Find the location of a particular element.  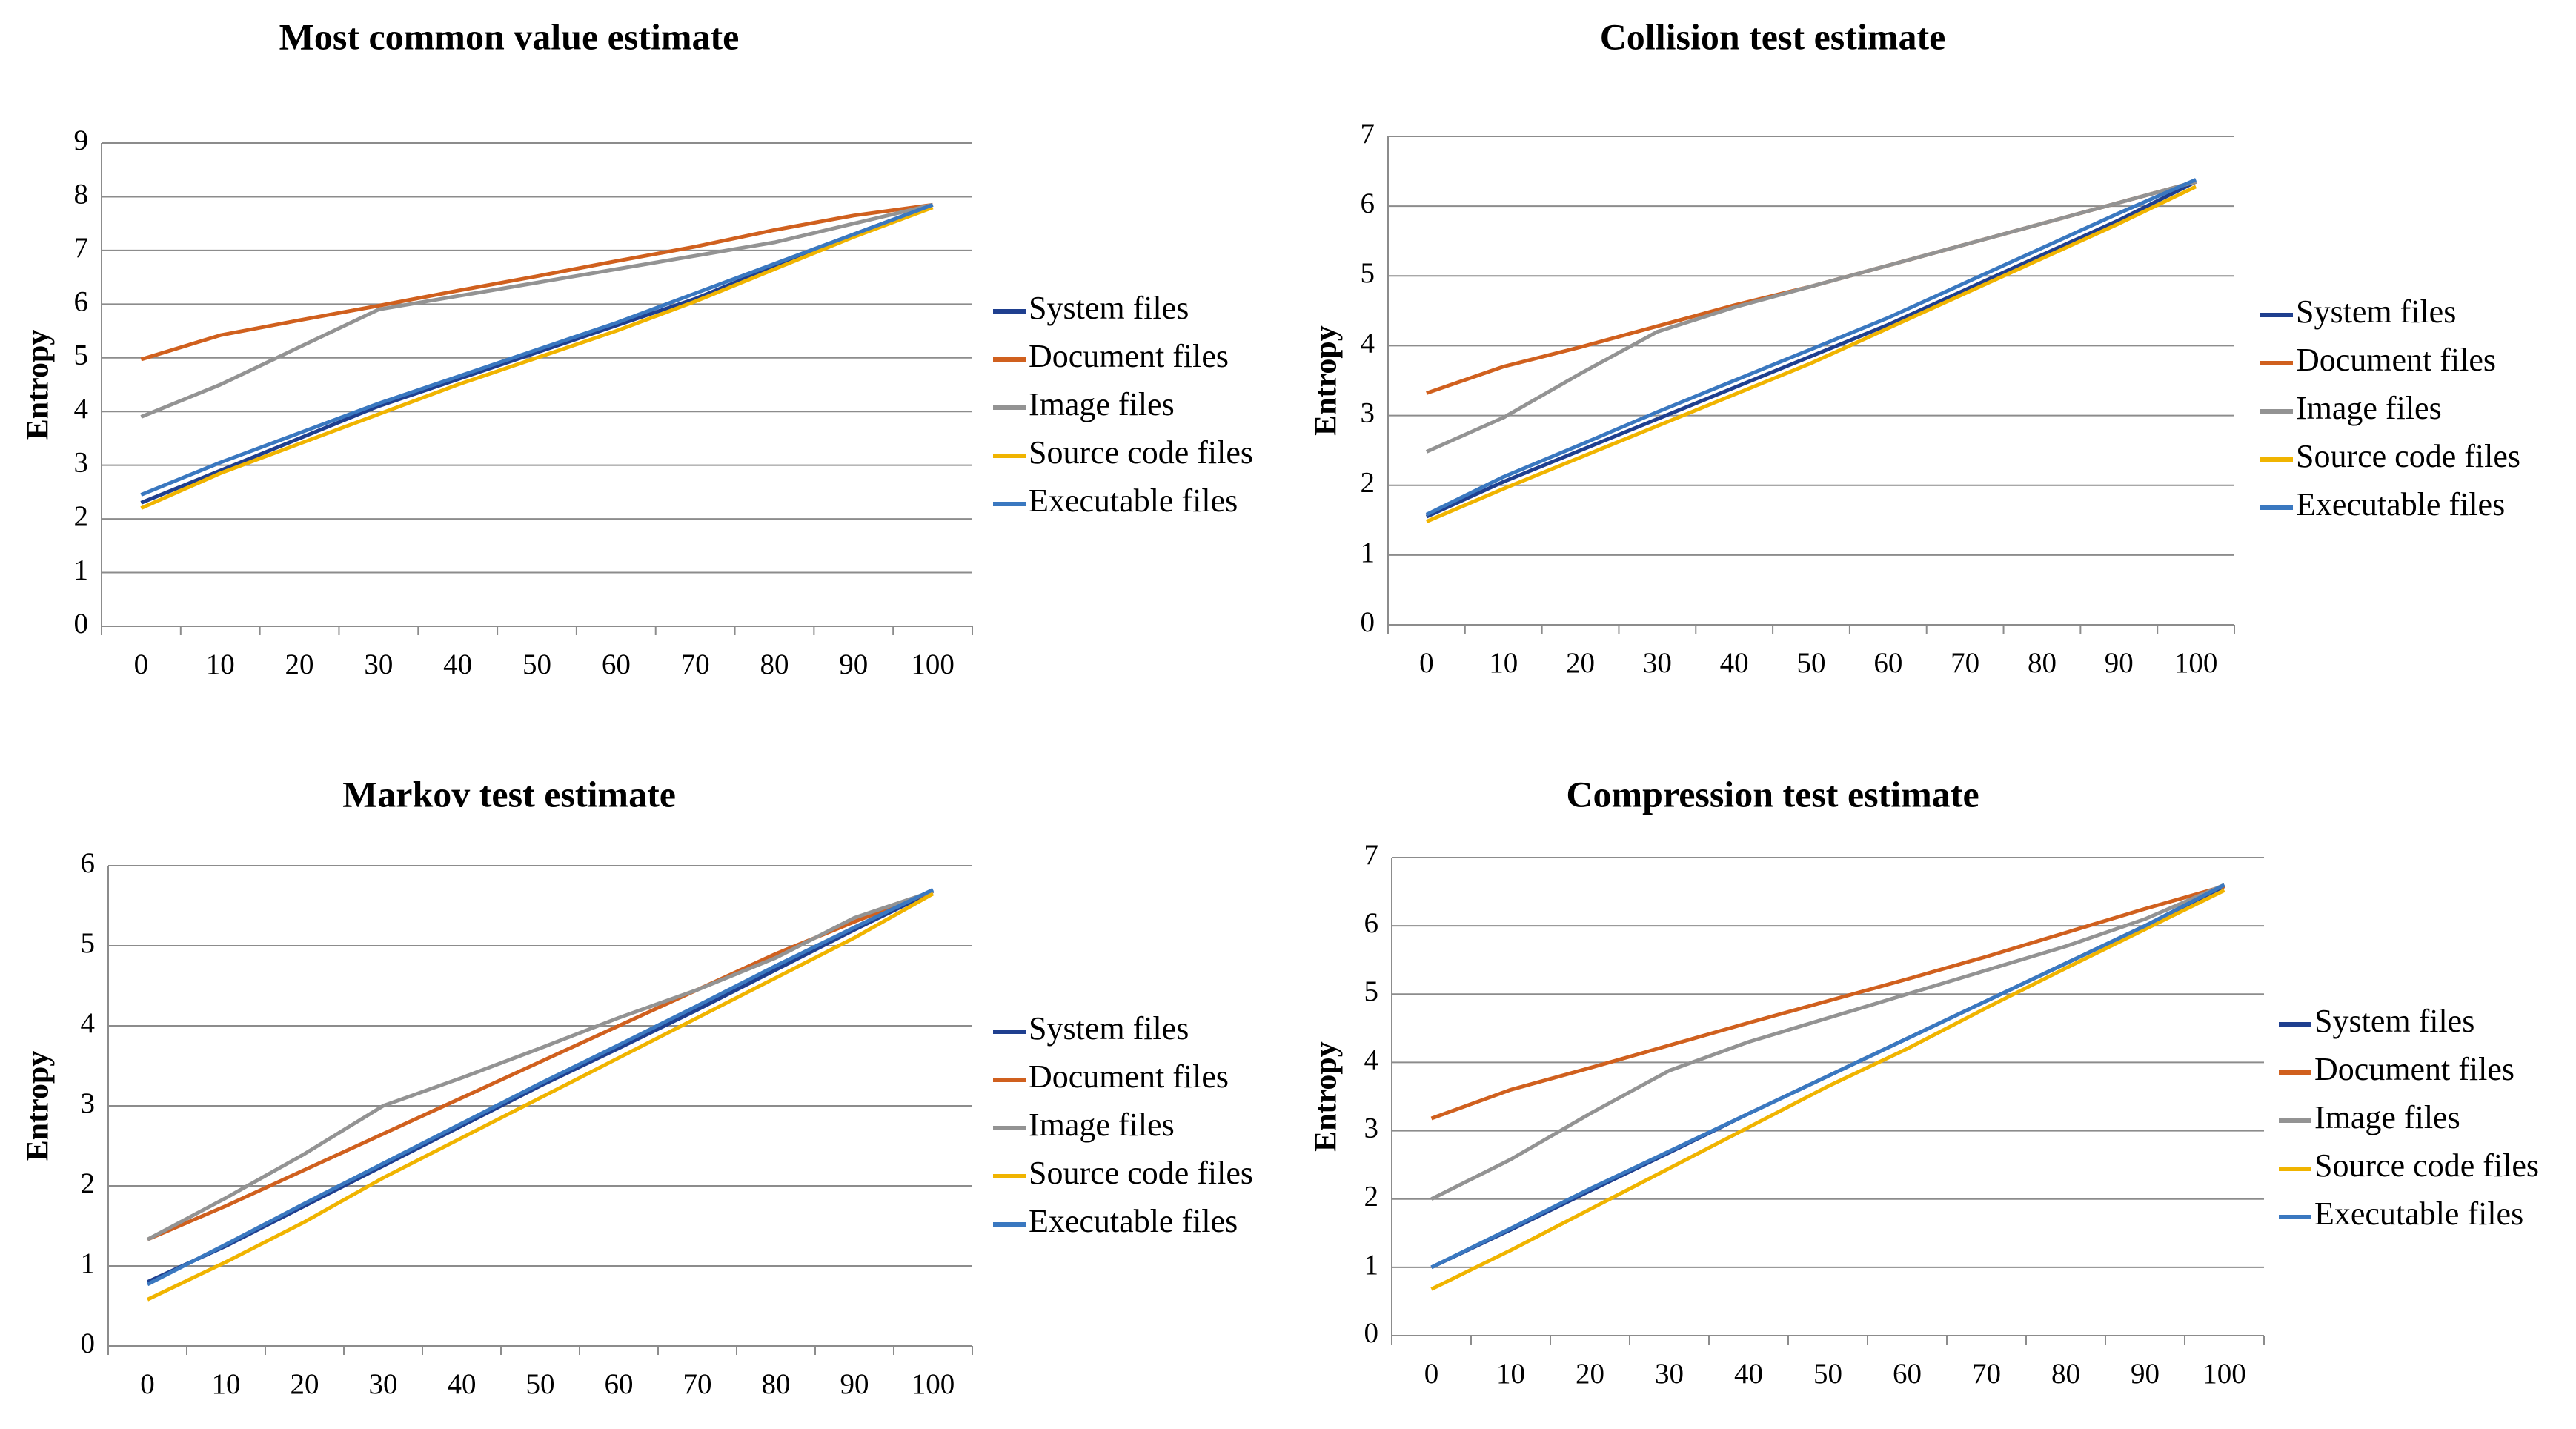

chart-title: Most common value estimate is located at coordinates (510, 36).